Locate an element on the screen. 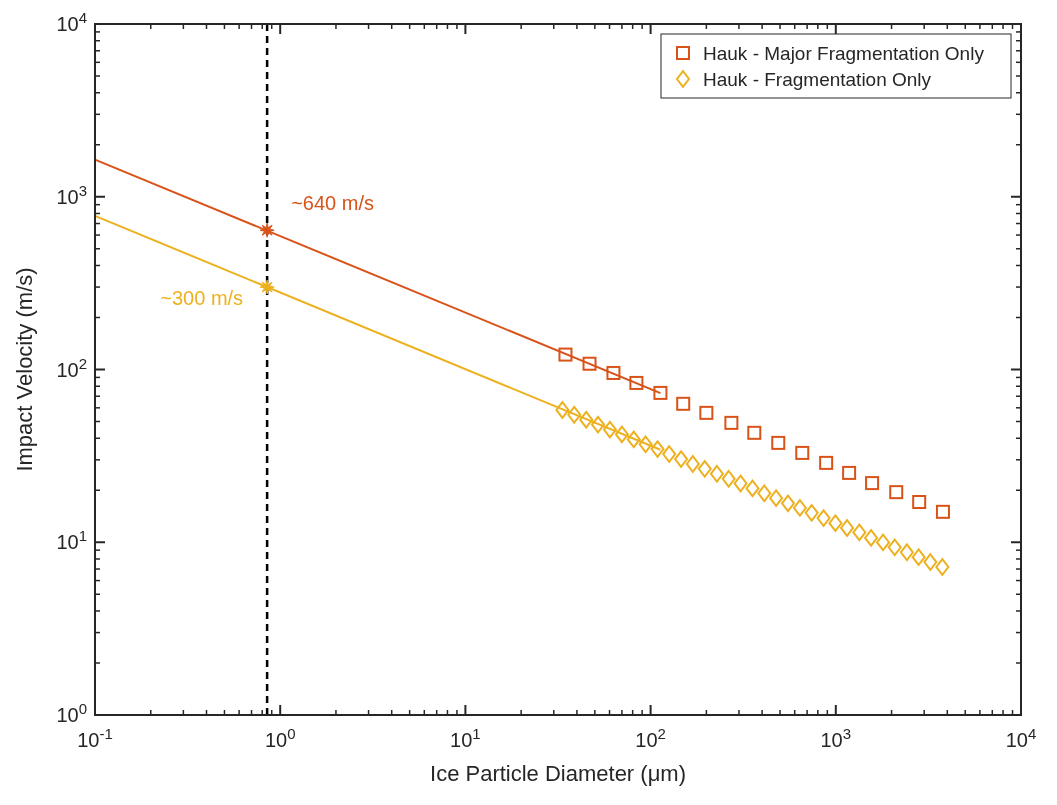 This screenshot has height=805, width=1057. y-tick-label: 10$^{4}$ is located at coordinates (71, 21).